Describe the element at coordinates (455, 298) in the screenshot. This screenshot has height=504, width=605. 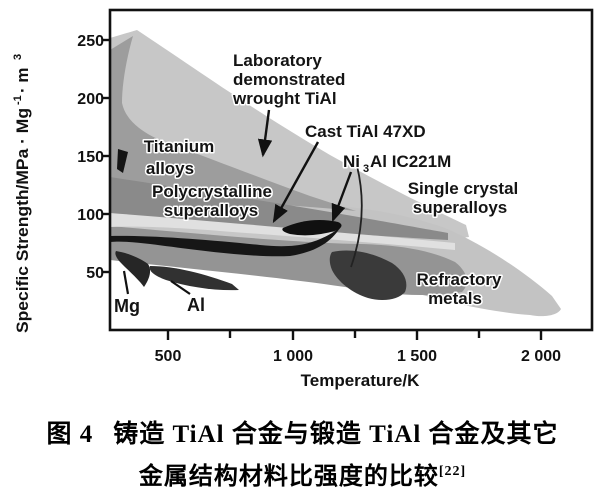
I see `label-refractory-line2: metals` at that location.